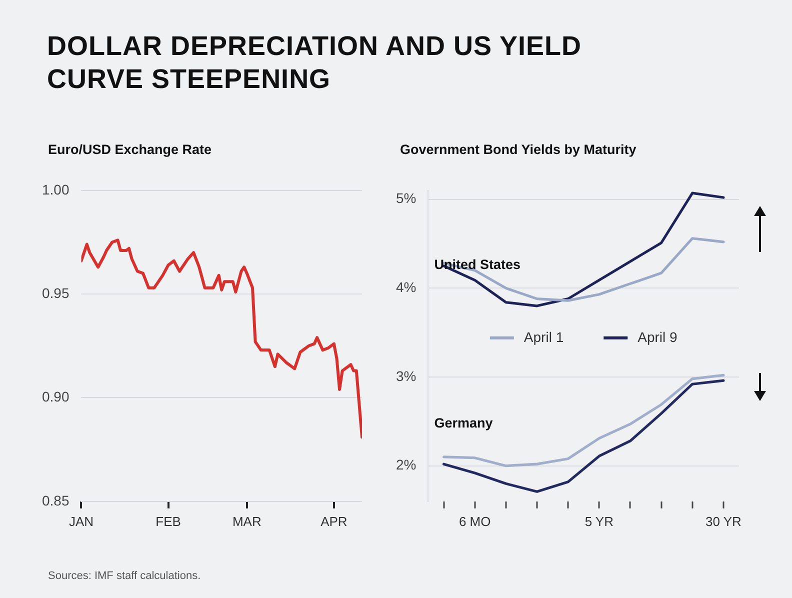  Describe the element at coordinates (124, 576) in the screenshot. I see `source-note: Sources: IMF staff calculations.` at that location.